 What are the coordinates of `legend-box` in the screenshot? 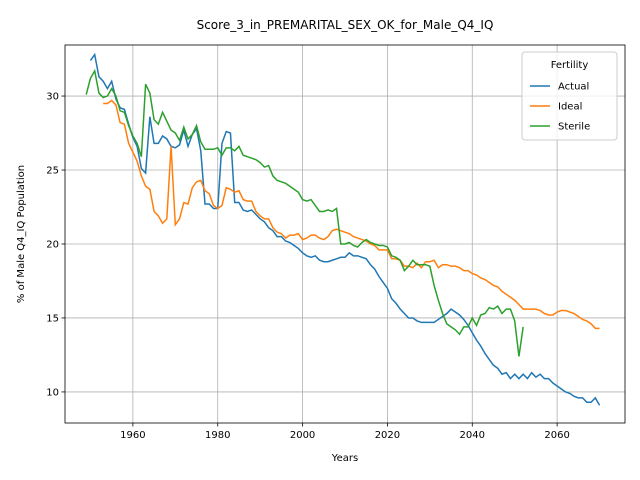 It's located at (569, 96).